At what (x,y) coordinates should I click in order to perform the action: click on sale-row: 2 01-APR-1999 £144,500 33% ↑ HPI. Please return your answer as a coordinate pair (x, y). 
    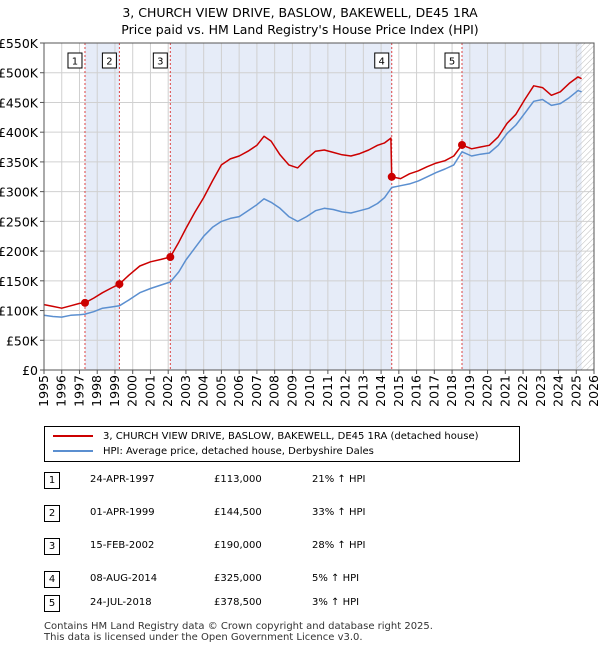
    Looking at the image, I should click on (244, 514).